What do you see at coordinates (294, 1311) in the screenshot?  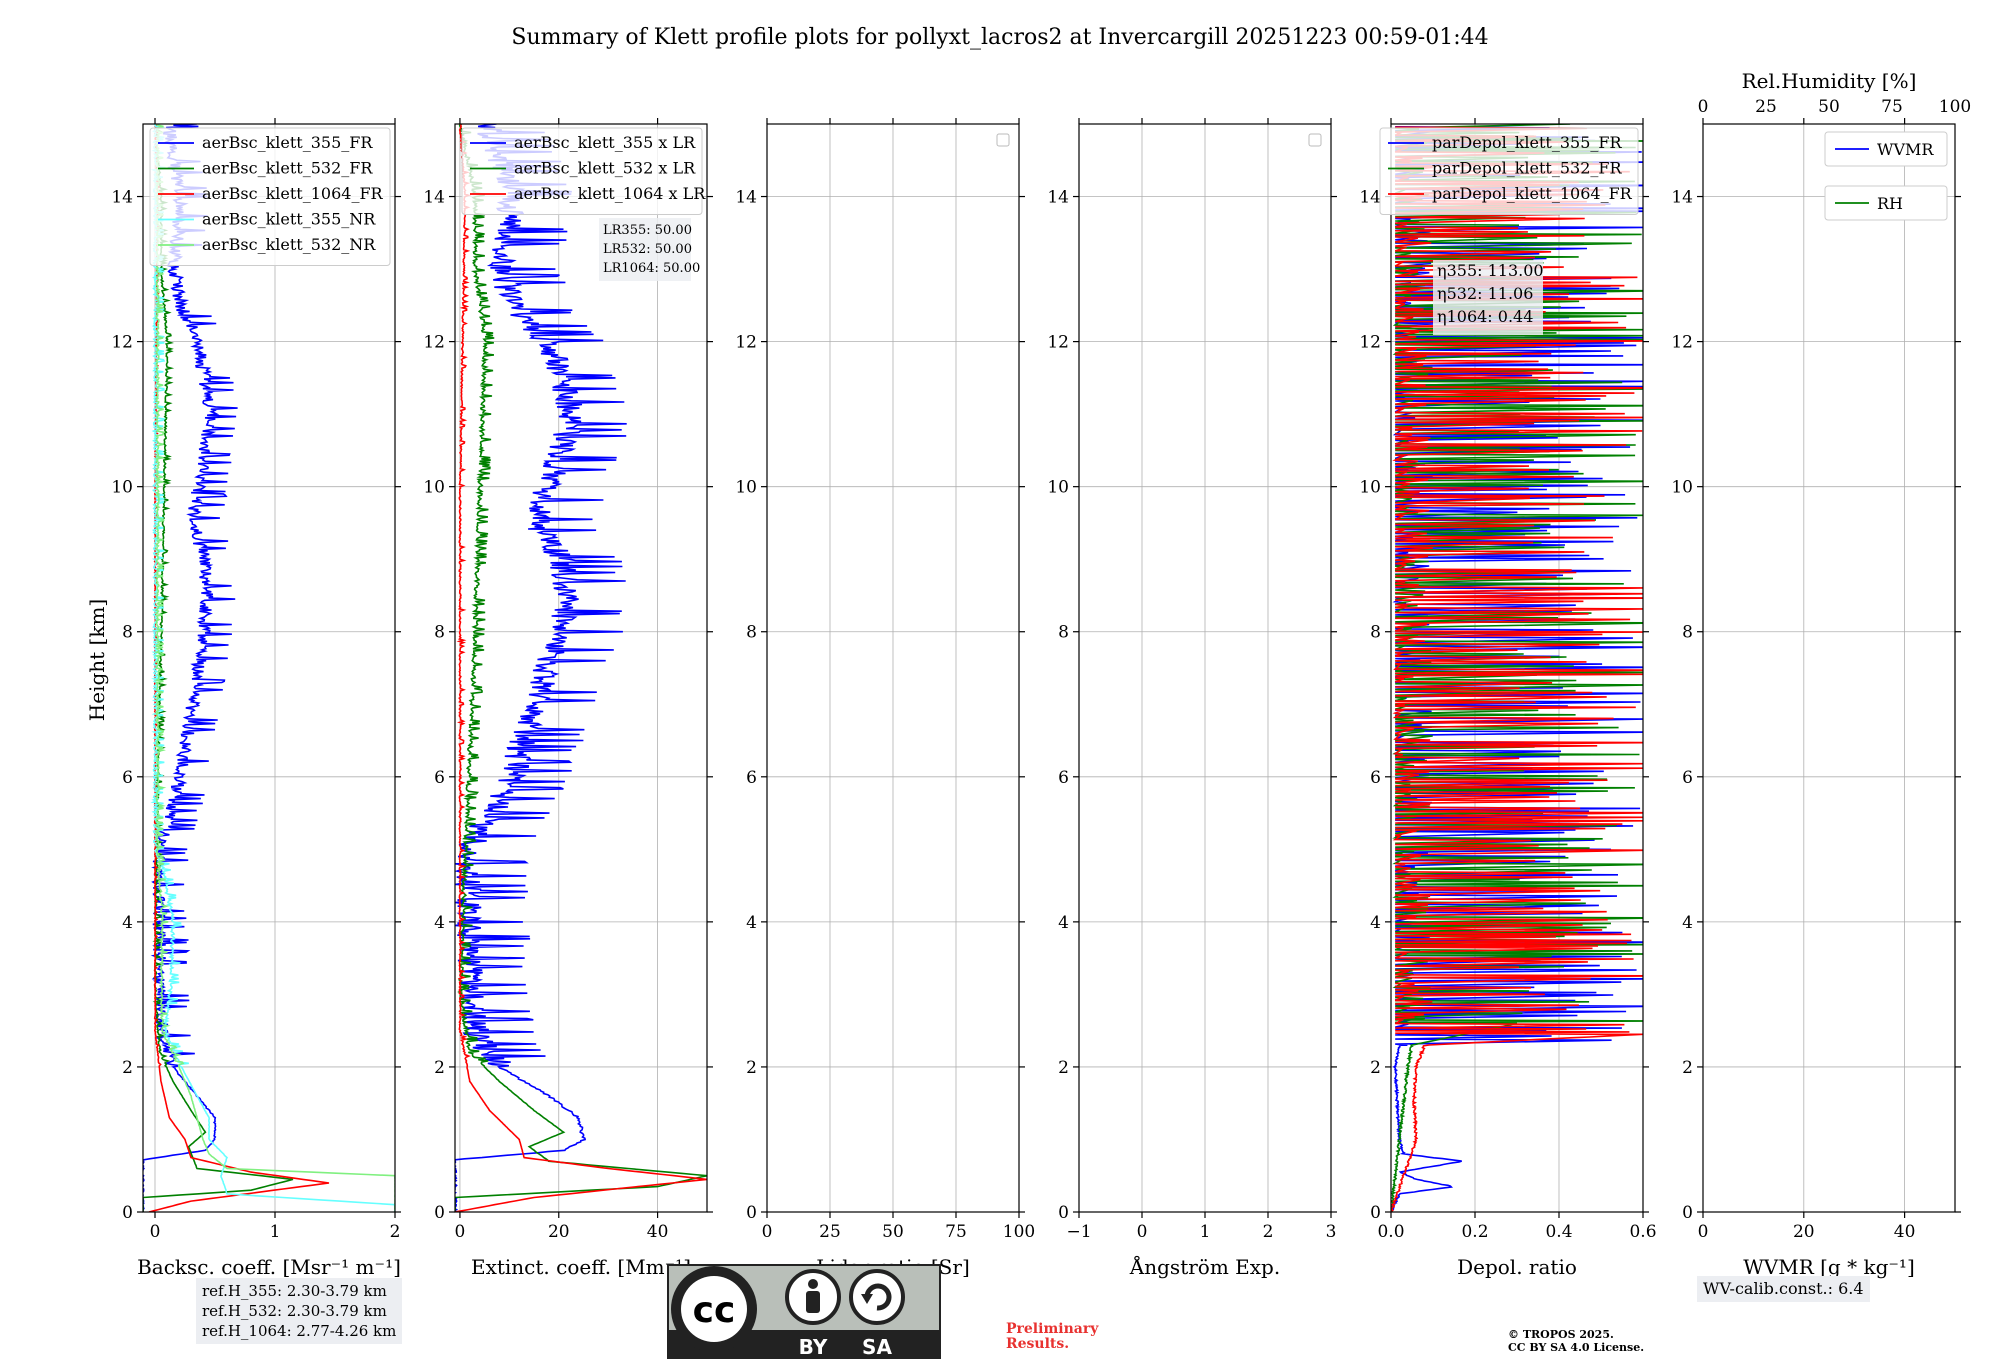 I see `ref-height-532: ref.H_532: 2.30-3.79 km` at bounding box center [294, 1311].